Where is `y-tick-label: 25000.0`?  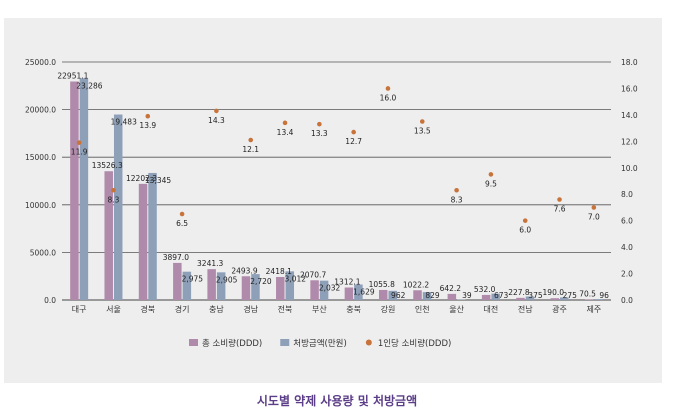
y-tick-label: 25000.0 is located at coordinates (40, 62).